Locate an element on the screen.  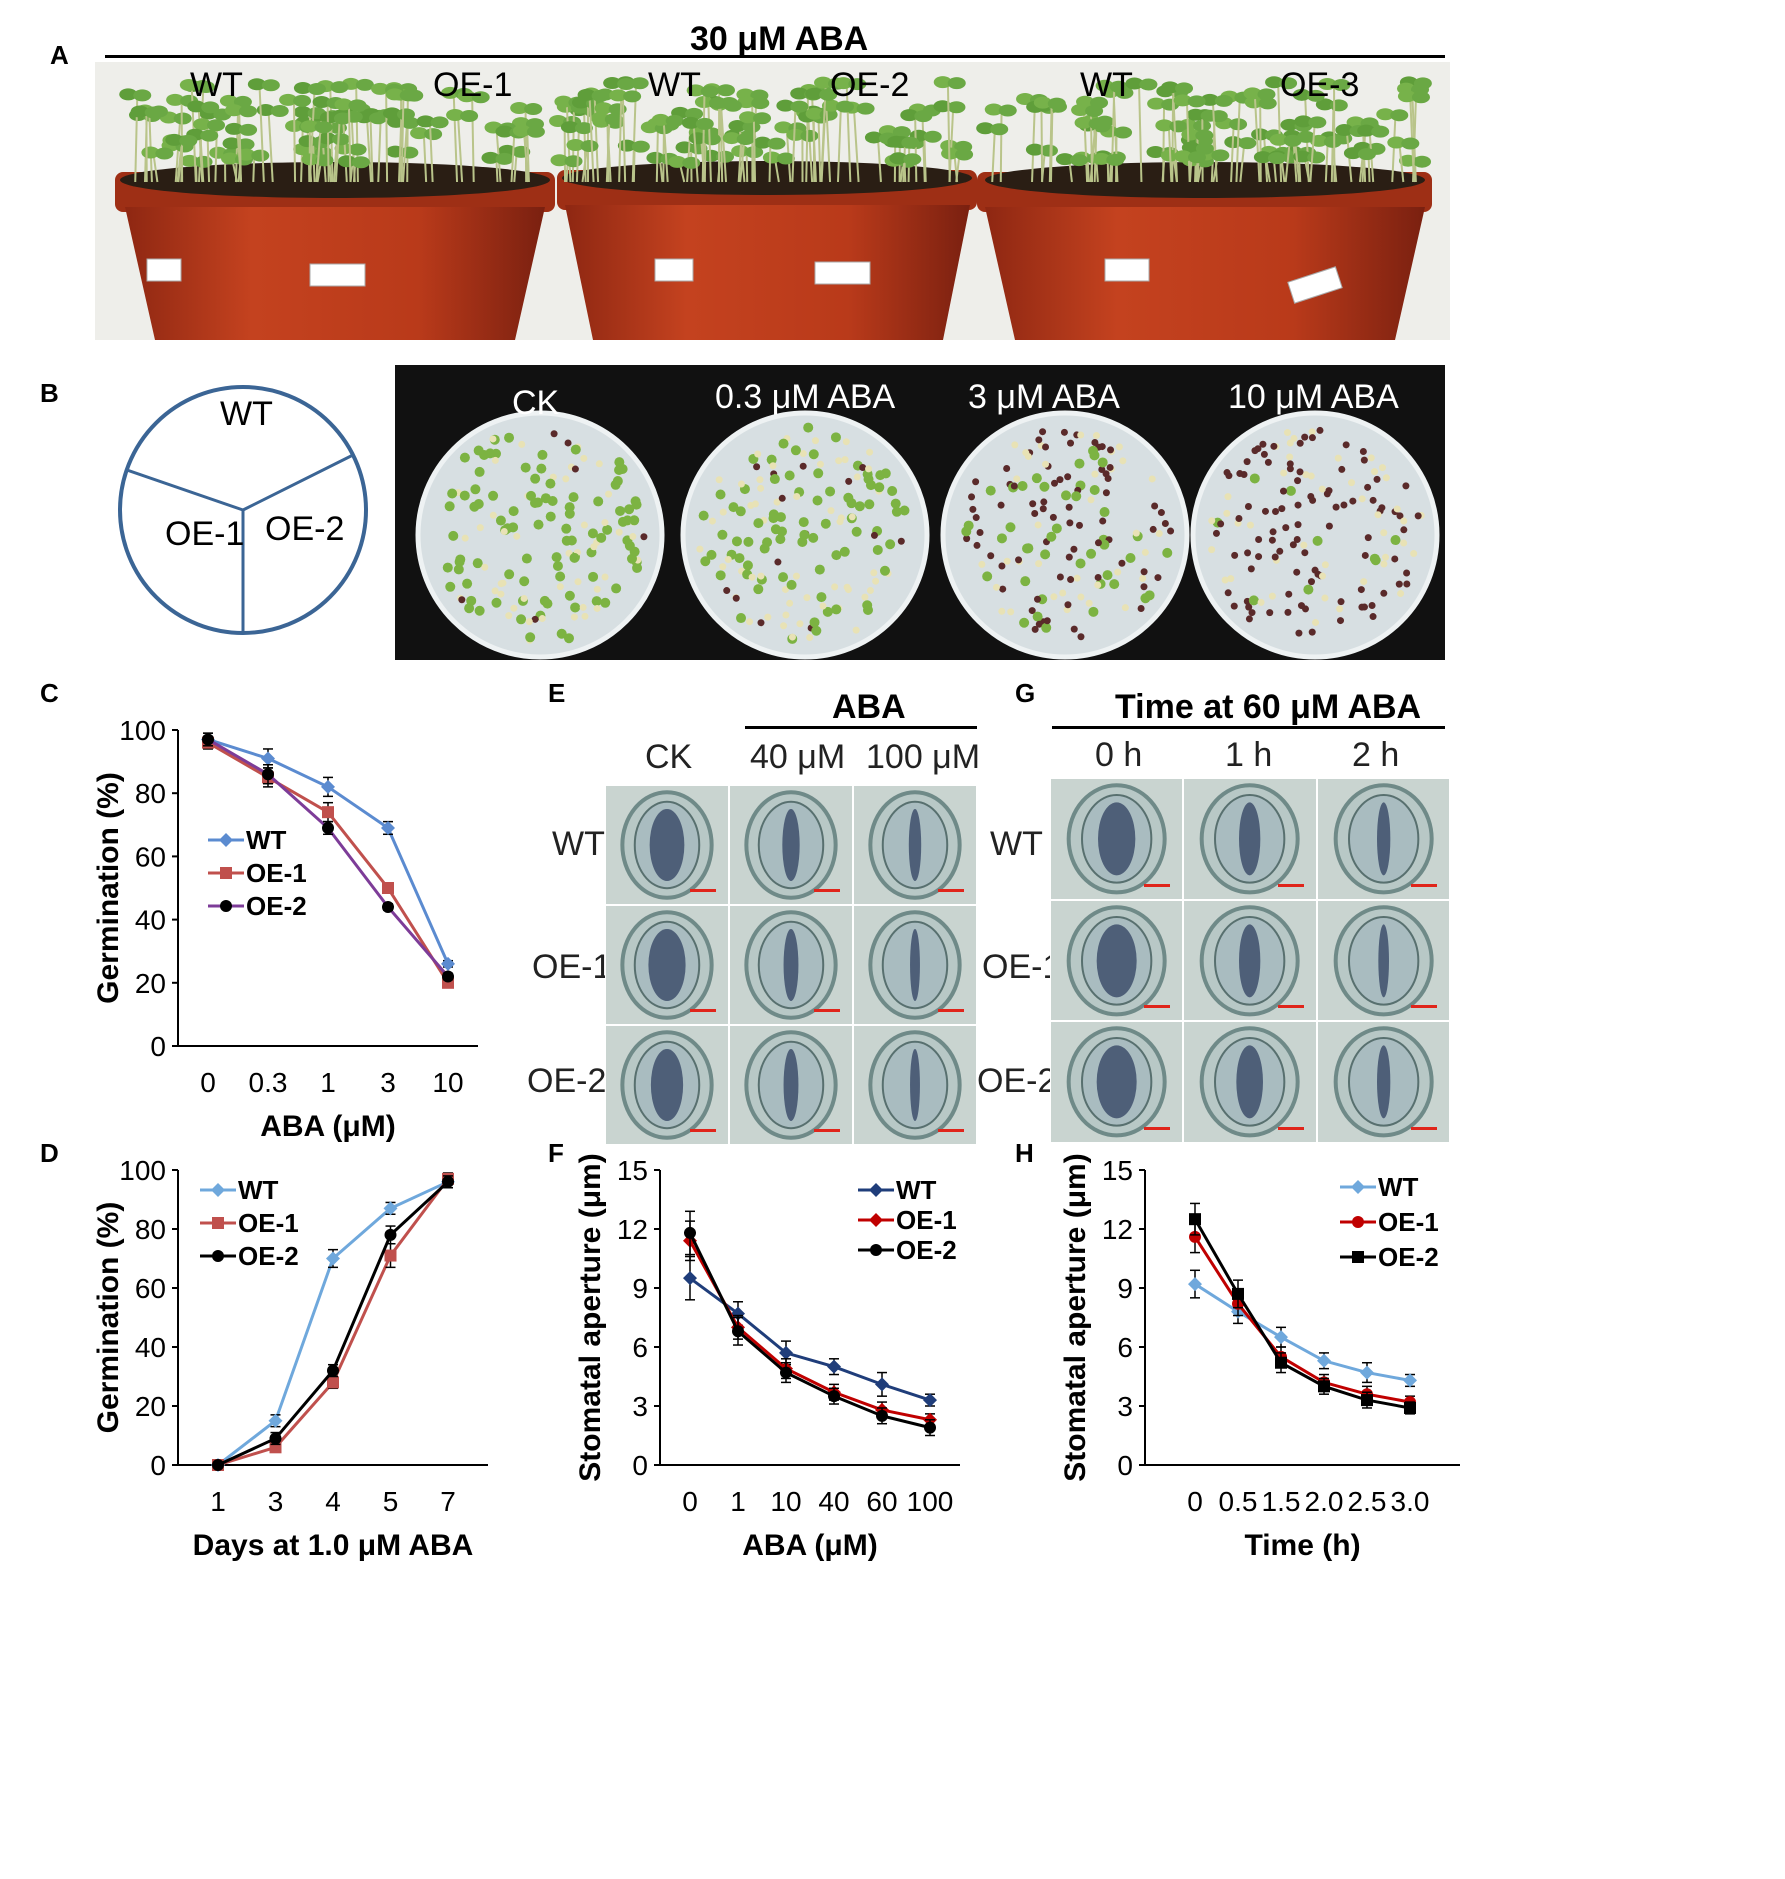
y-tick-label: 20 is located at coordinates (150, 1406).